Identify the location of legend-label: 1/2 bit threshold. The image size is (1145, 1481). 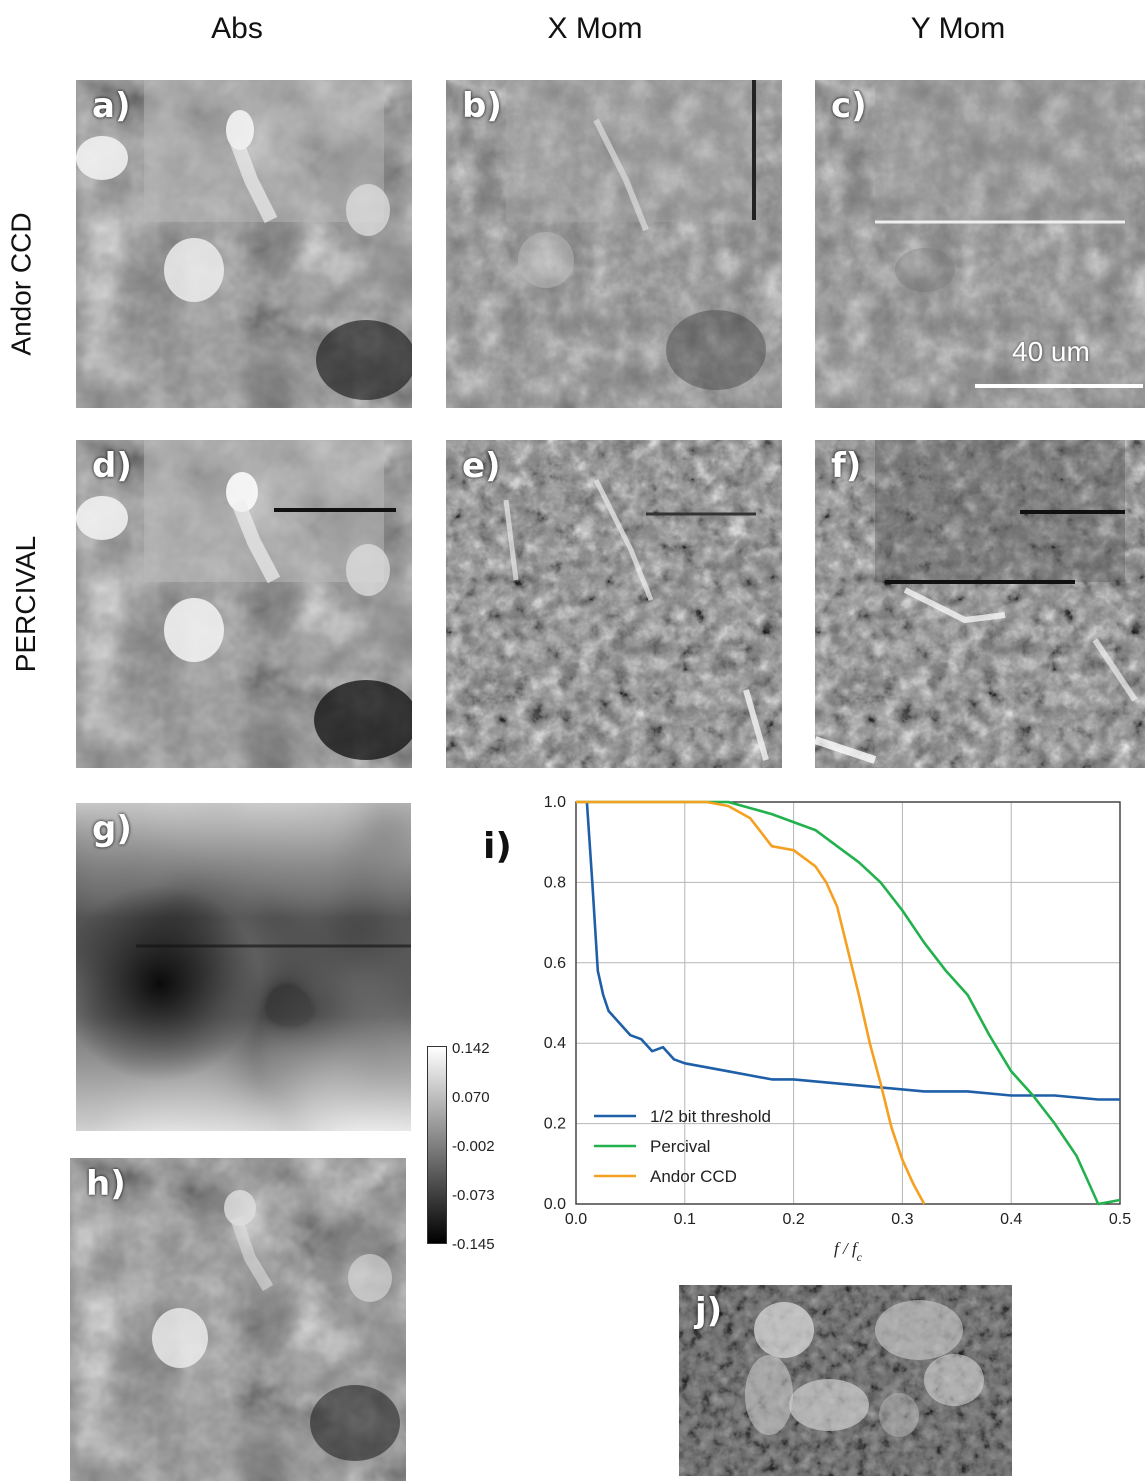
(710, 1116).